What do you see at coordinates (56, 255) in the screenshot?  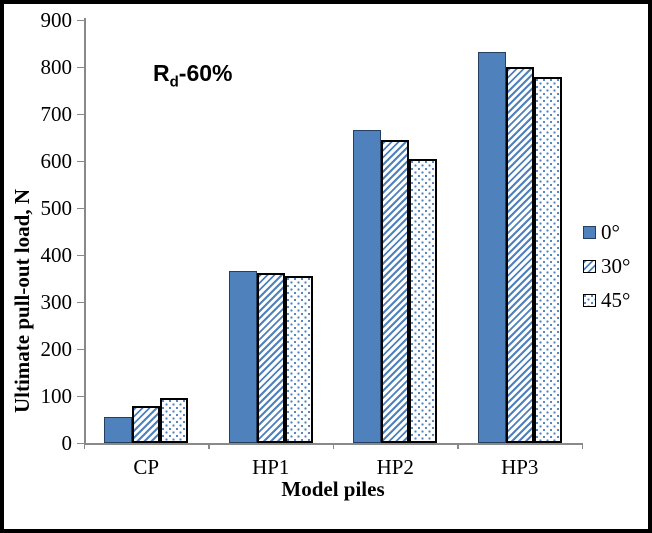 I see `y-tick-label: 400` at bounding box center [56, 255].